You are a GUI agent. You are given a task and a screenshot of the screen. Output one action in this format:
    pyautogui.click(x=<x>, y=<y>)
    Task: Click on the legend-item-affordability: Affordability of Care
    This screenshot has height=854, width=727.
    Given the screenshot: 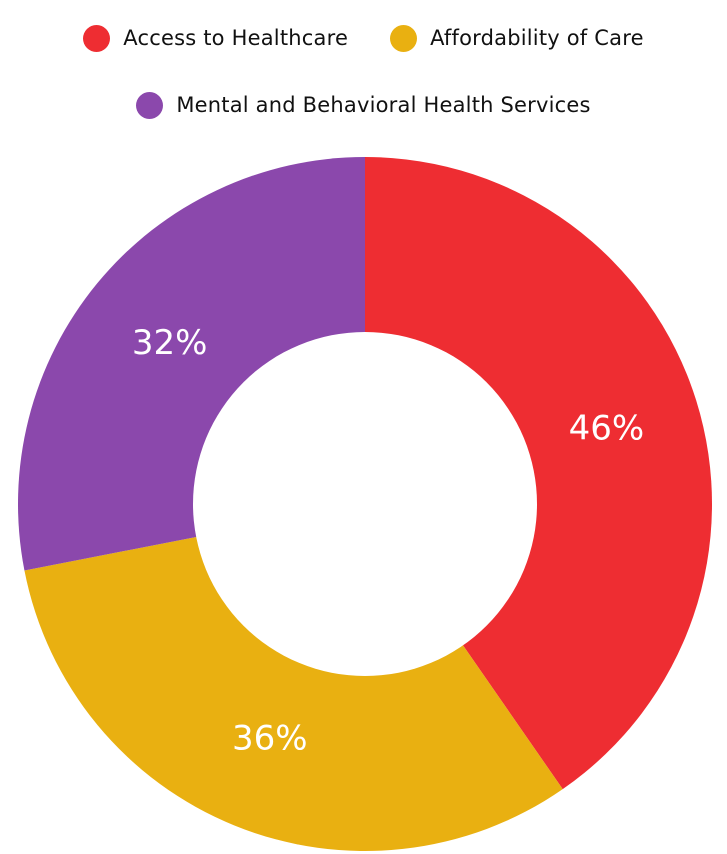 What is the action you would take?
    pyautogui.click(x=517, y=38)
    